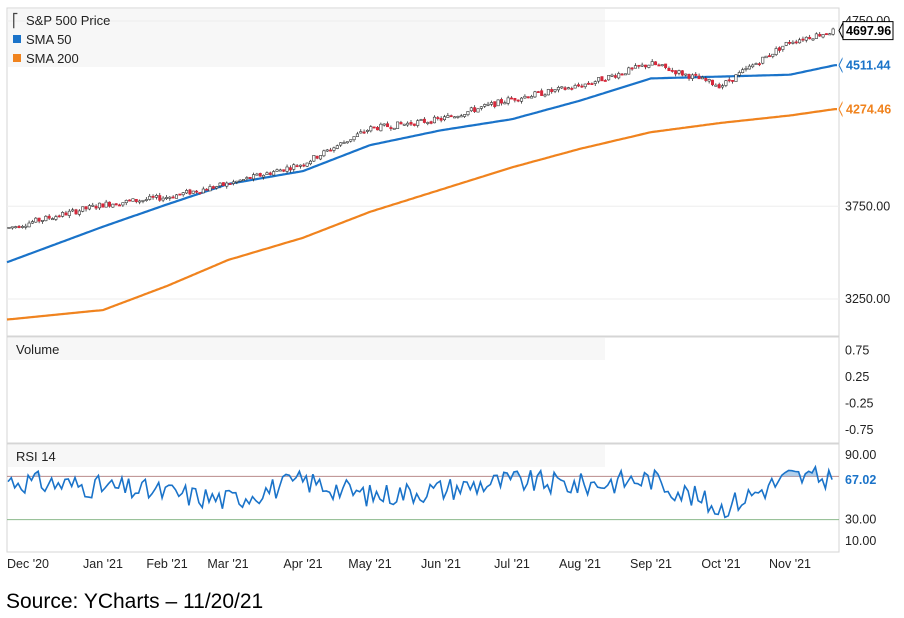 This screenshot has height=618, width=904. I want to click on last-value-label: 4274.46, so click(868, 110).